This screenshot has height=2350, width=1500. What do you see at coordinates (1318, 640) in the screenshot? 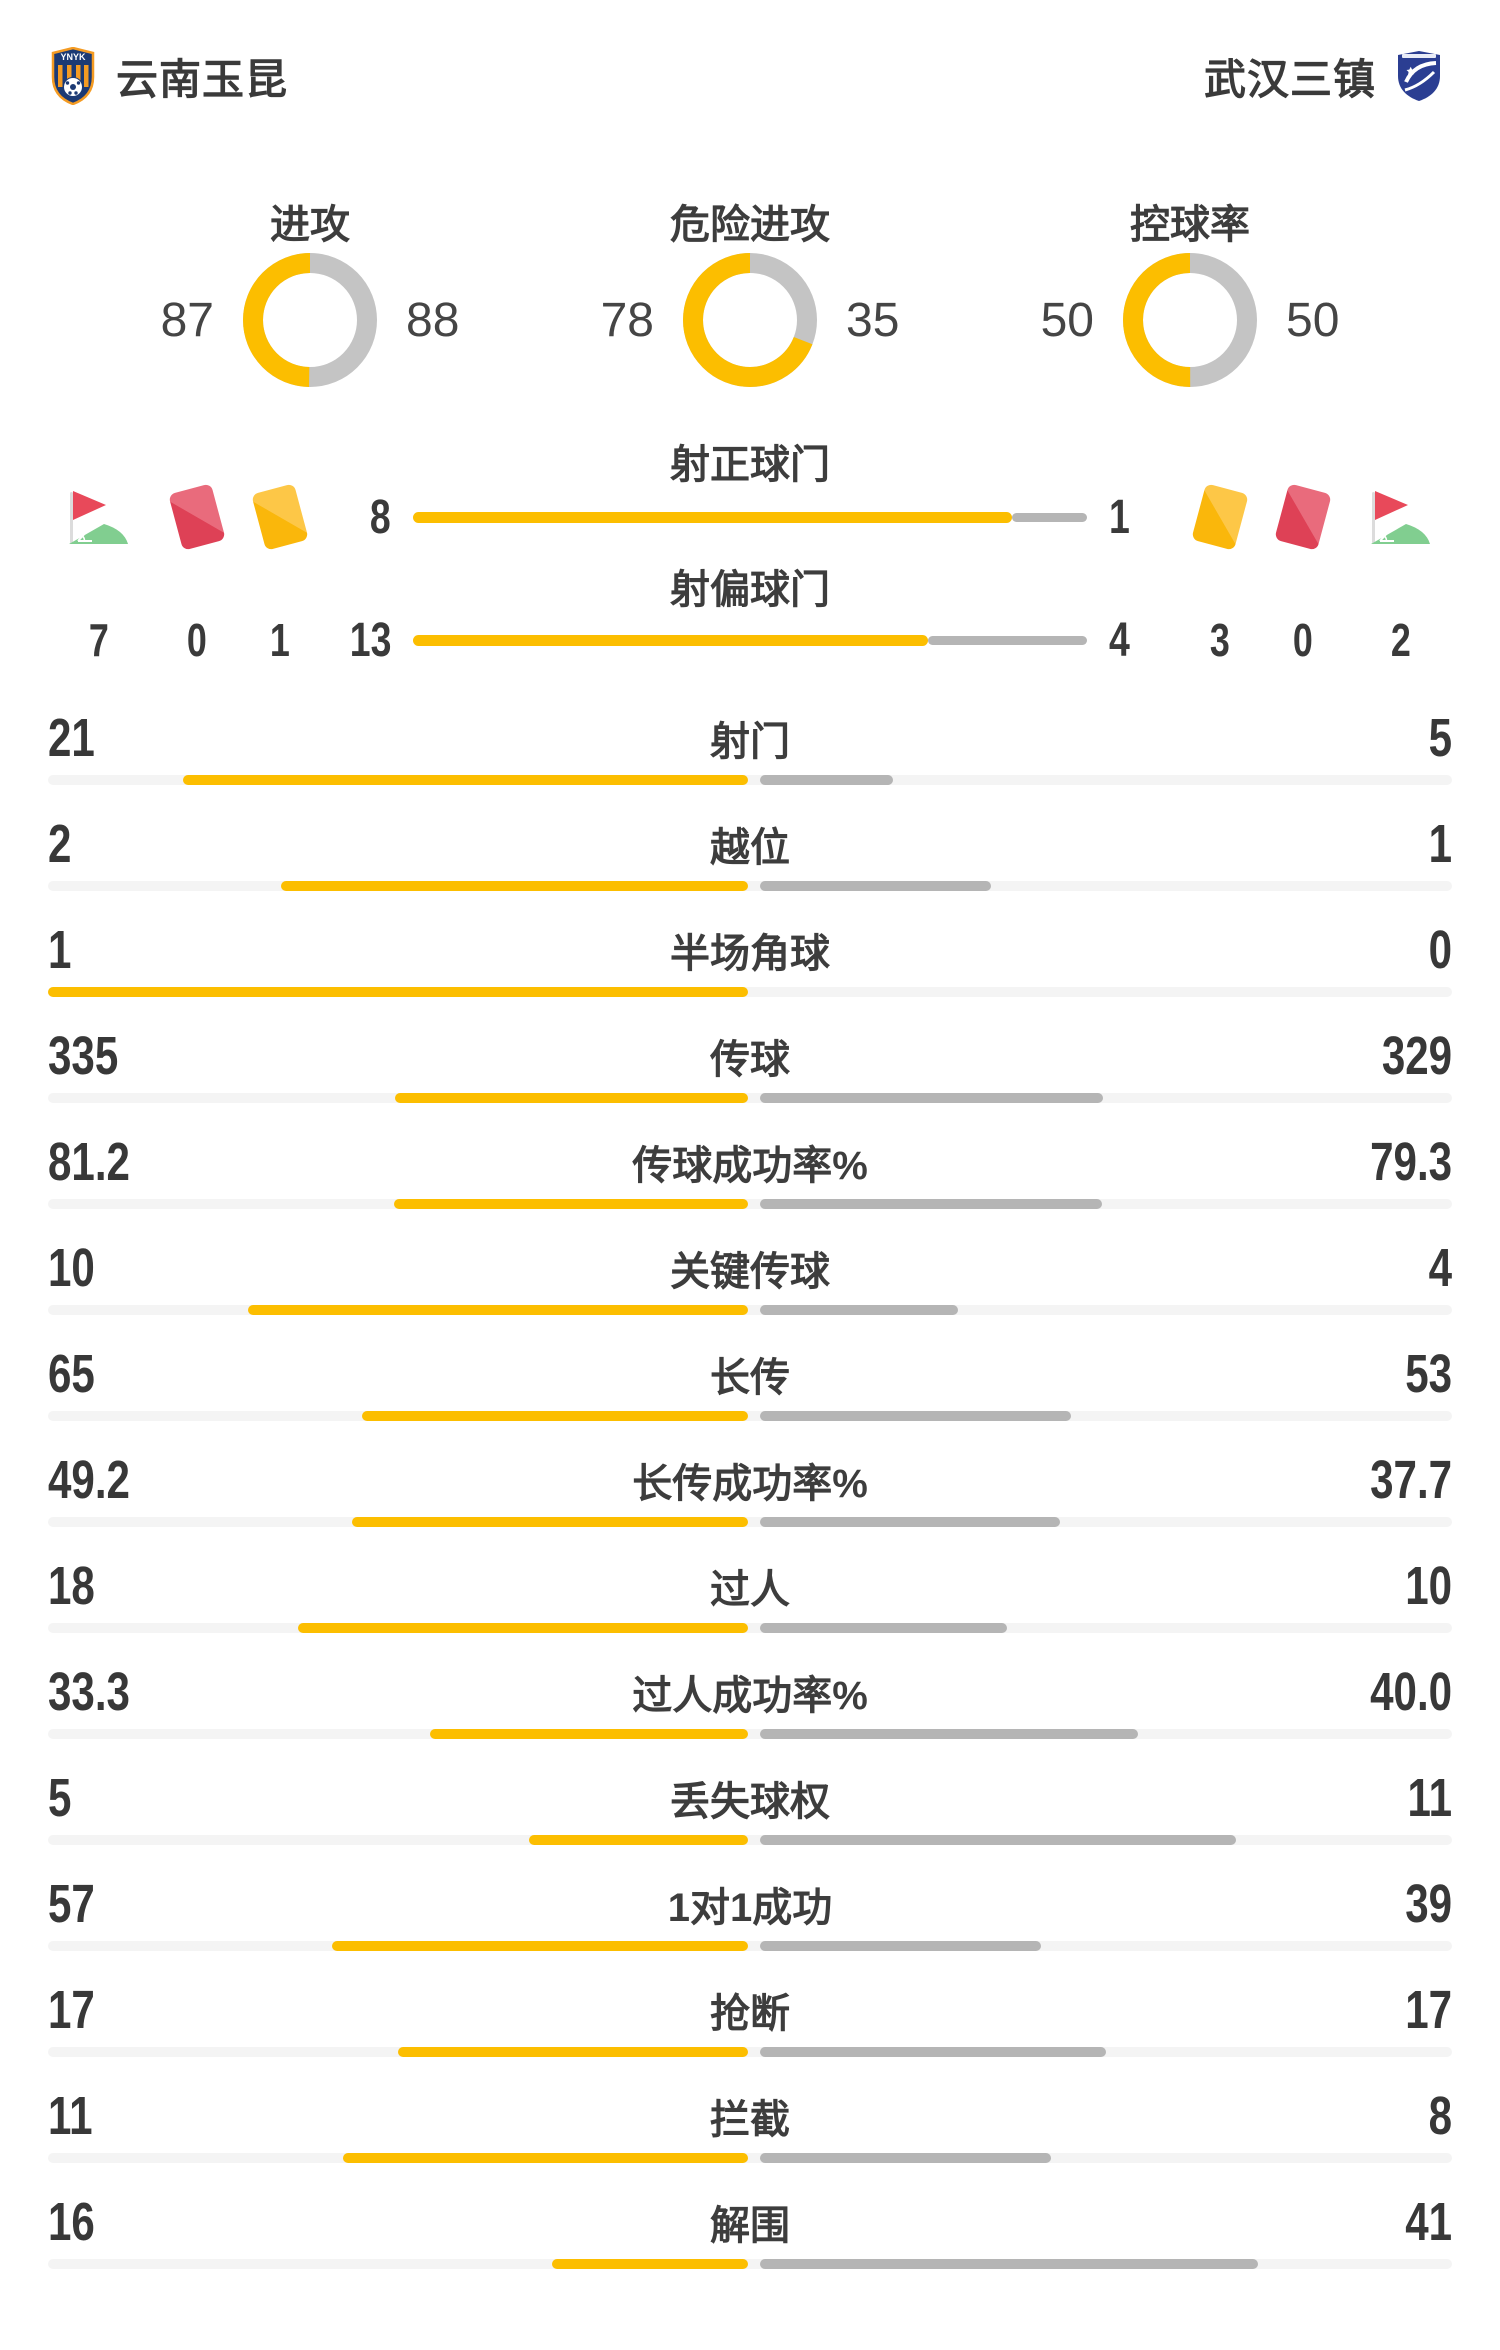
I see `away-discipline-counts: 3 0 2` at bounding box center [1318, 640].